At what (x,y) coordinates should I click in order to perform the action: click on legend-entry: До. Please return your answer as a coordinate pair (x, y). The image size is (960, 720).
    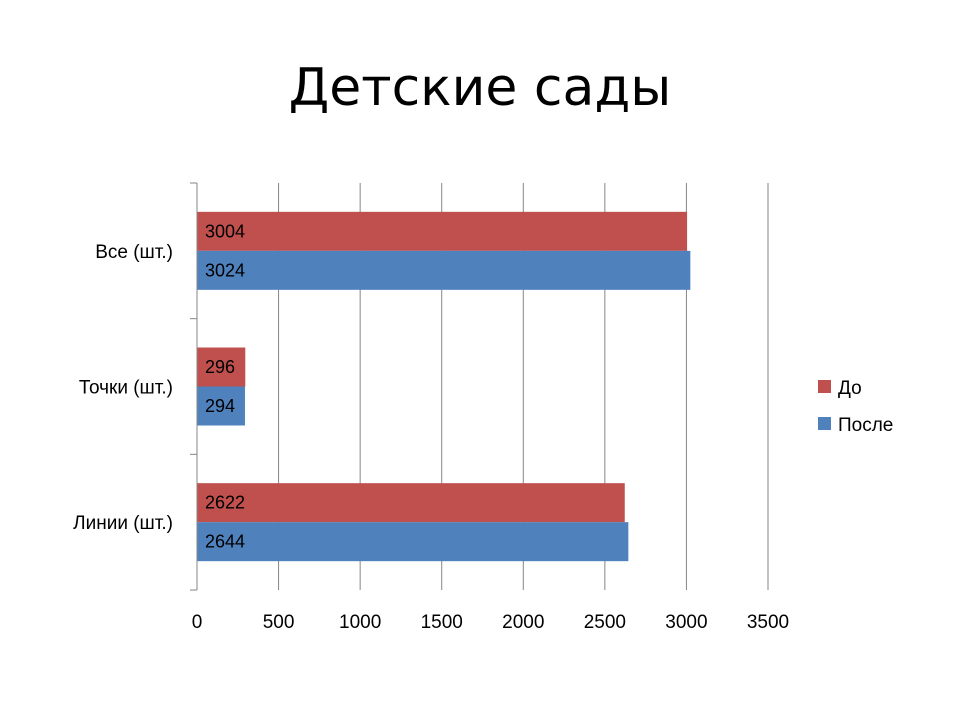
    Looking at the image, I should click on (850, 388).